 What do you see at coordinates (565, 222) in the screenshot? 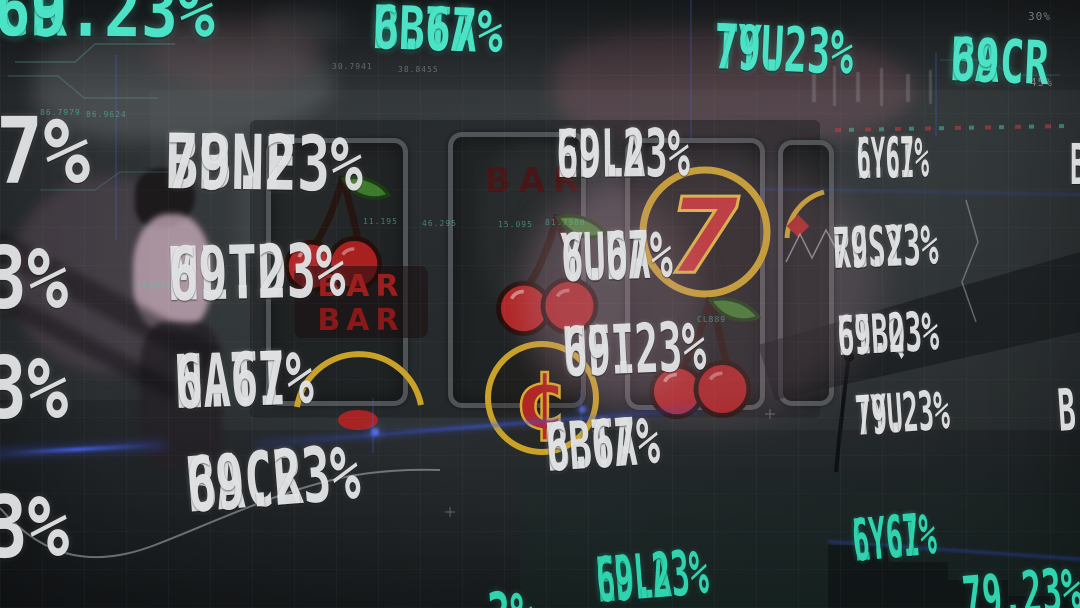
I see `fine-print: 81.7980` at bounding box center [565, 222].